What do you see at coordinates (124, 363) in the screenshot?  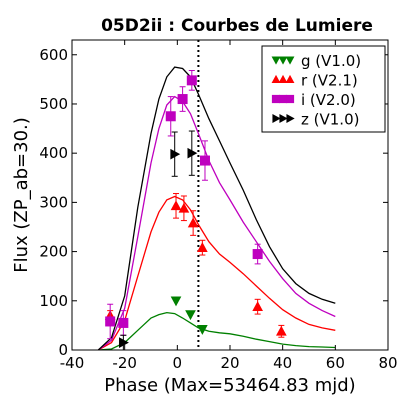 I see `x-tick-label-1: -20` at bounding box center [124, 363].